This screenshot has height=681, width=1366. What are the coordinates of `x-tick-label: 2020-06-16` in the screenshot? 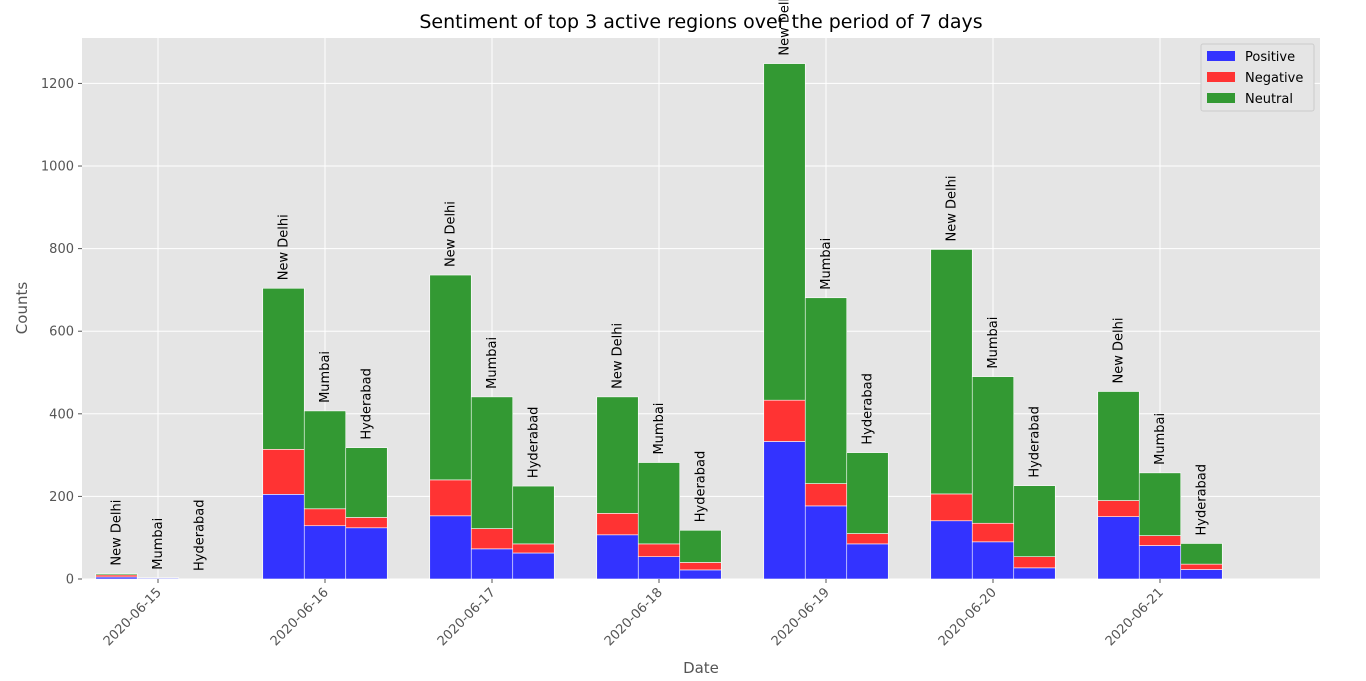 It's located at (300, 617).